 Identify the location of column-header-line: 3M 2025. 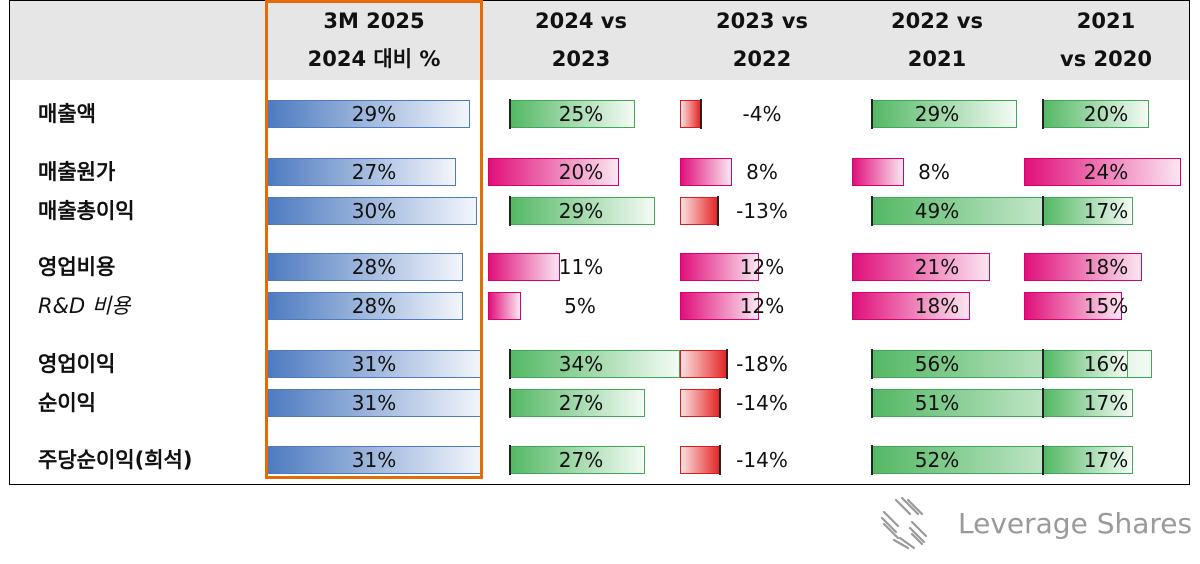
(374, 21).